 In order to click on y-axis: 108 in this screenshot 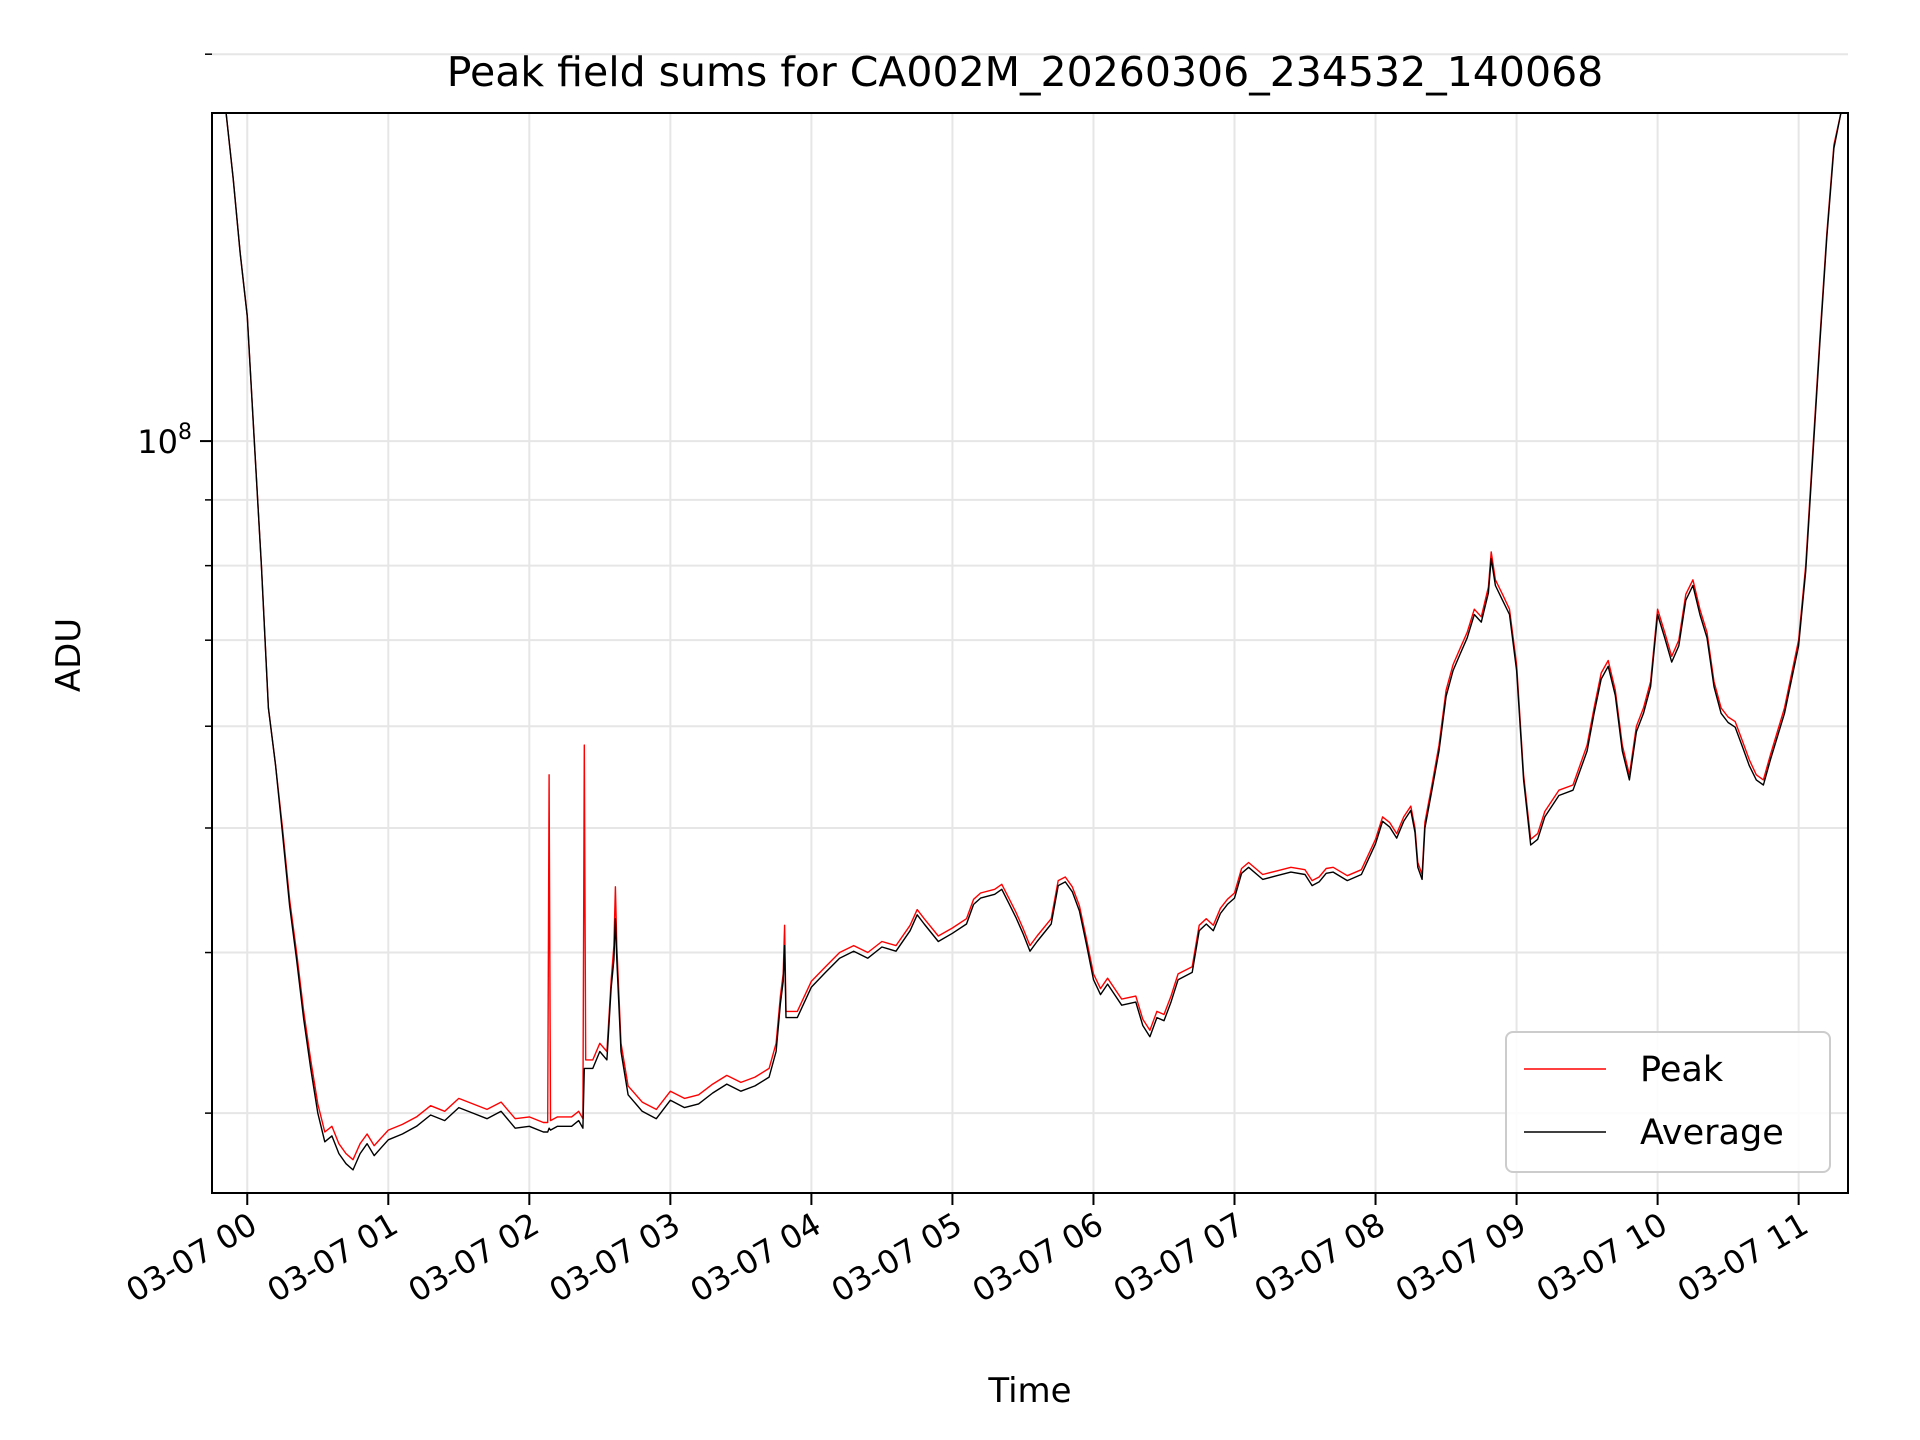, I will do `click(174, 583)`.